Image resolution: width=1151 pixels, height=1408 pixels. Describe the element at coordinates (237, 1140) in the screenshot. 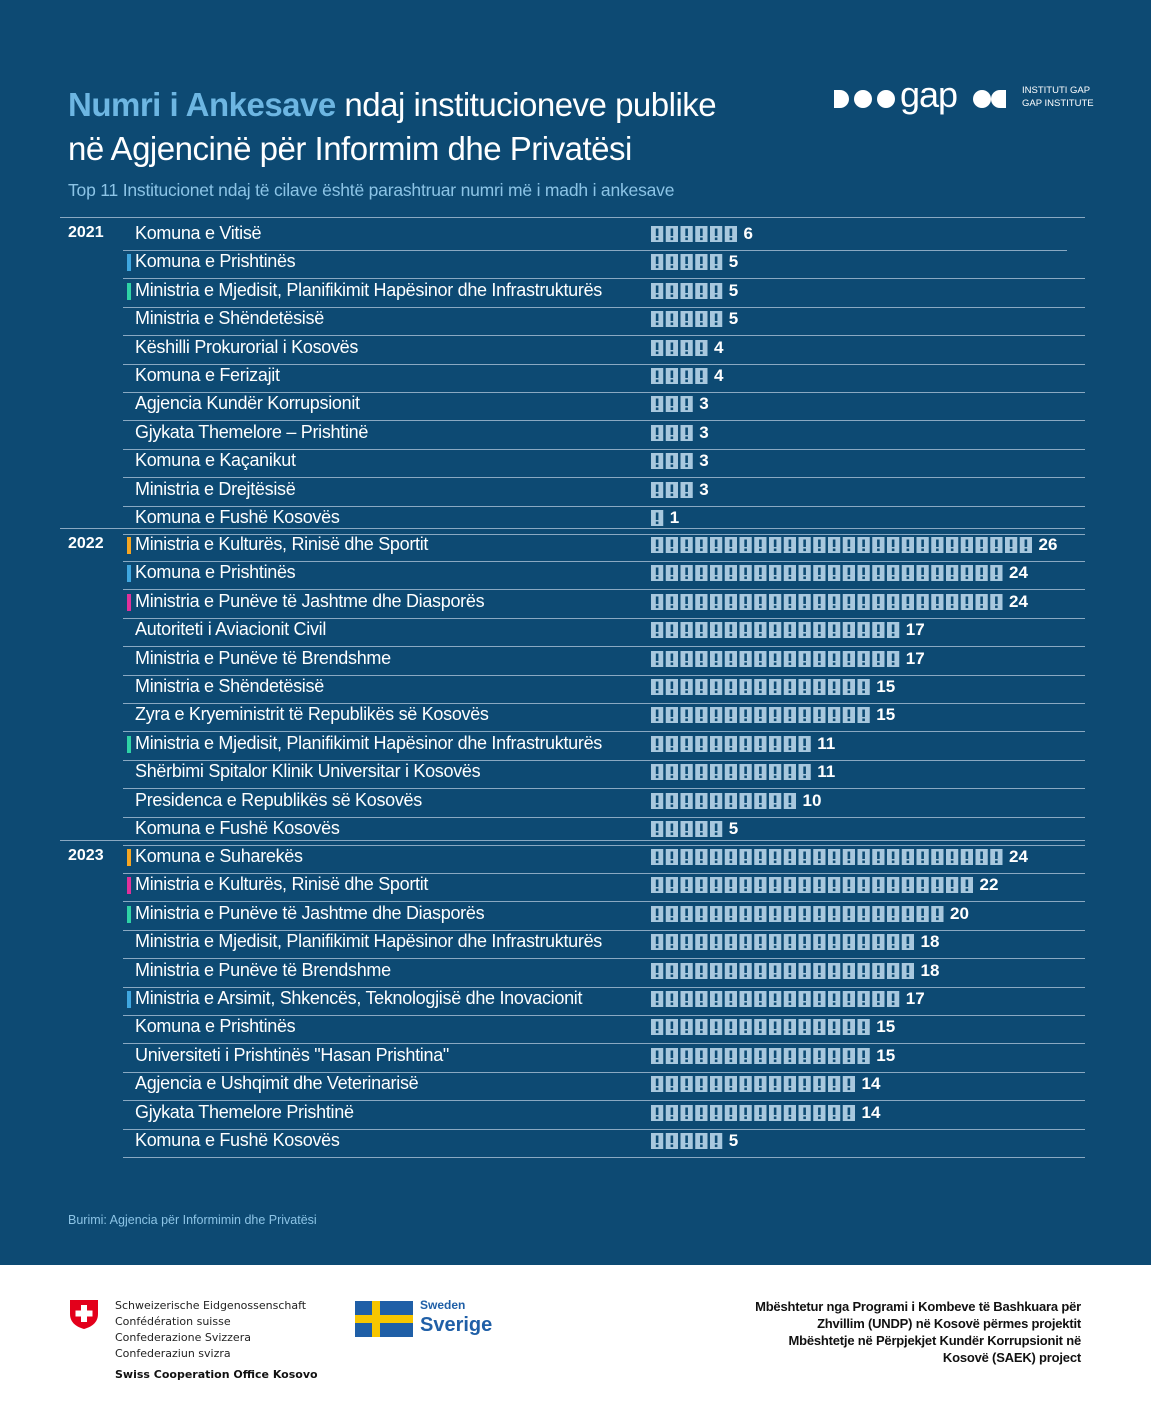

I see `row-label: Komuna e Fushë Kosovës` at that location.